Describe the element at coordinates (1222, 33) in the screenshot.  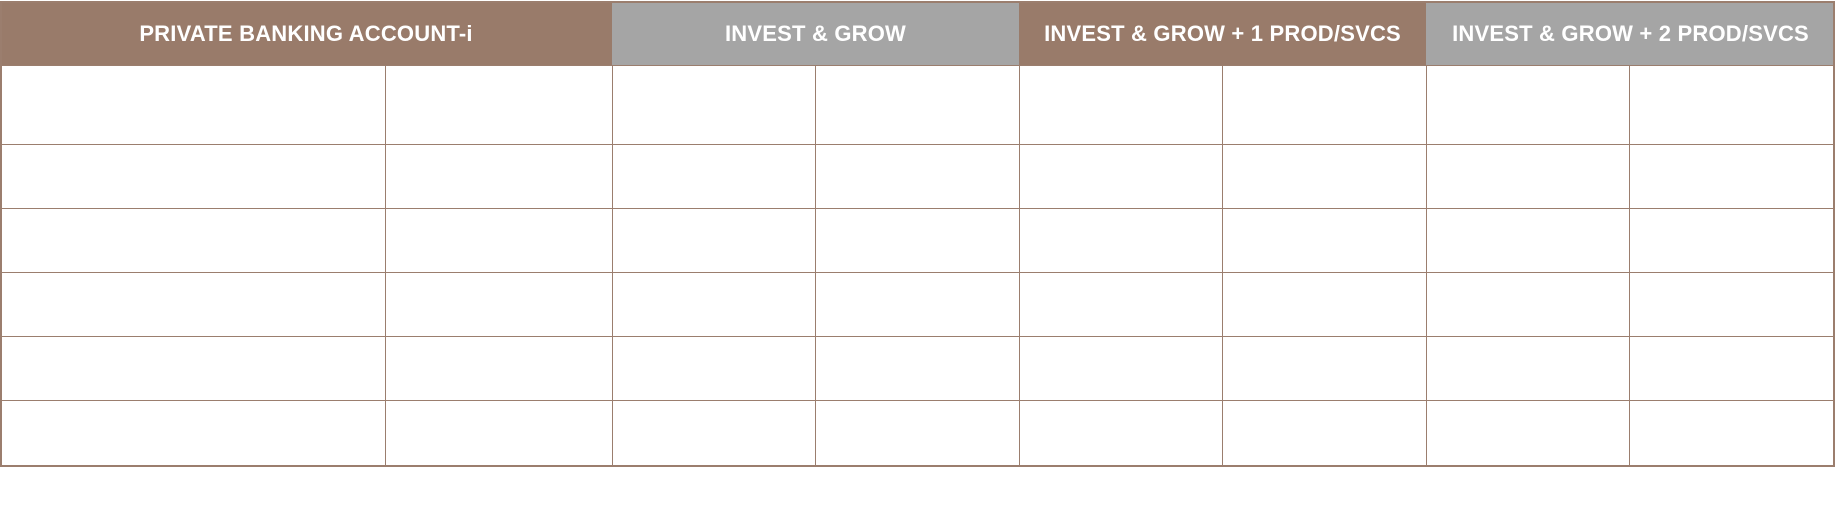
I see `header-invest-grow-1-prod: INVEST & GROW + 1 PROD/SVCS` at that location.